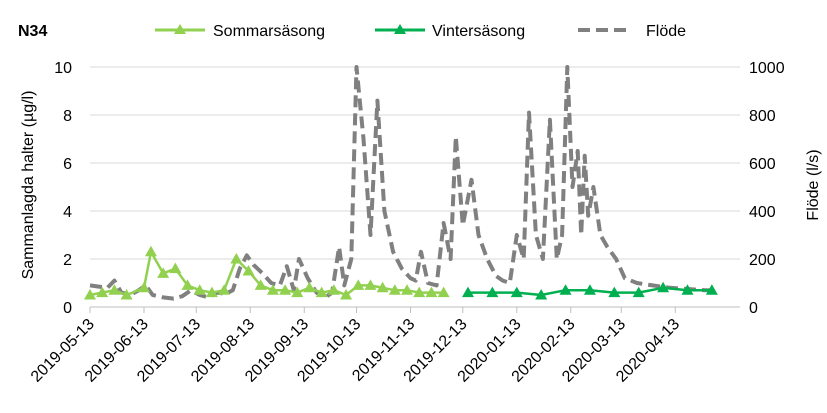 Image resolution: width=827 pixels, height=413 pixels. I want to click on legend-label-vintersasong: Vintersäsong, so click(478, 31).